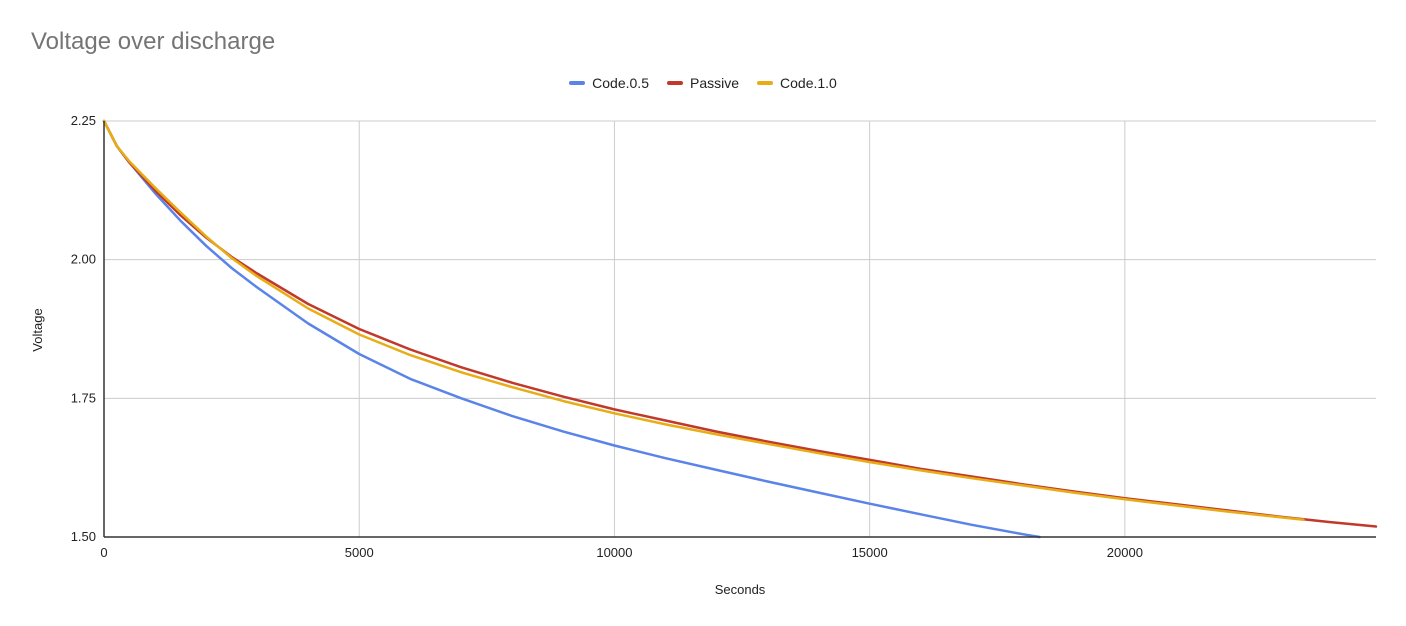 The width and height of the screenshot is (1406, 626). What do you see at coordinates (103, 552) in the screenshot?
I see `x-tick-label: 0` at bounding box center [103, 552].